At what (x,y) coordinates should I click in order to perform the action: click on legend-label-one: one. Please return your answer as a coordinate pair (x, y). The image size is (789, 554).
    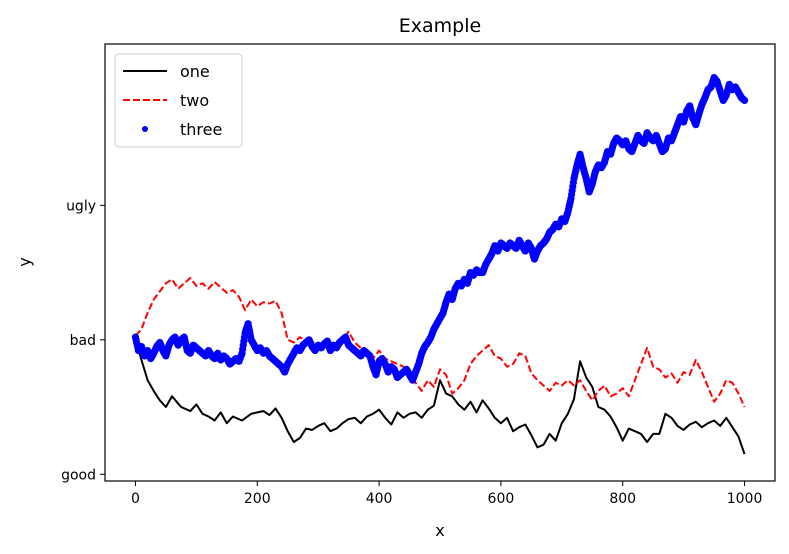
    Looking at the image, I should click on (195, 71).